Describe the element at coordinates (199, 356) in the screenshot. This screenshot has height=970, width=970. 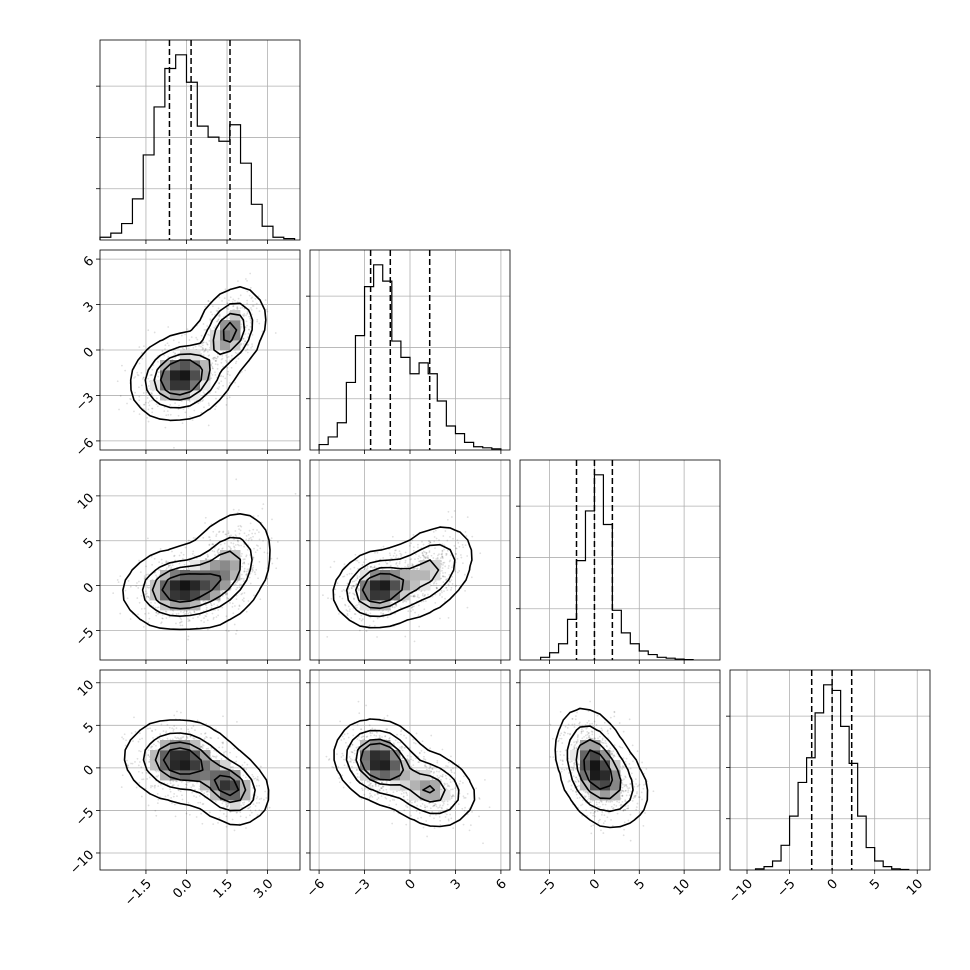
I see `contour-line` at that location.